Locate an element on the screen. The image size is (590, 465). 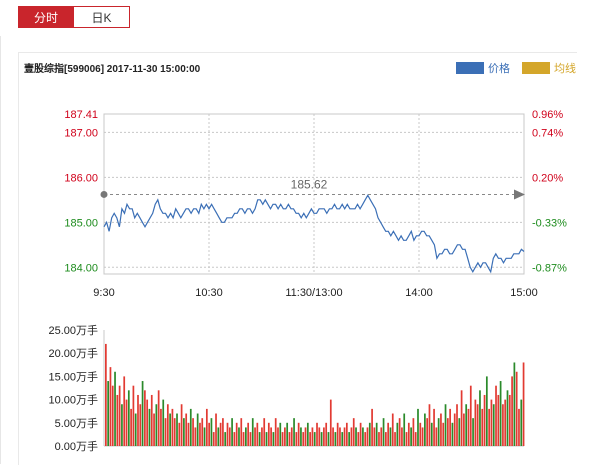
legend-price-swatch is located at coordinates (470, 68).